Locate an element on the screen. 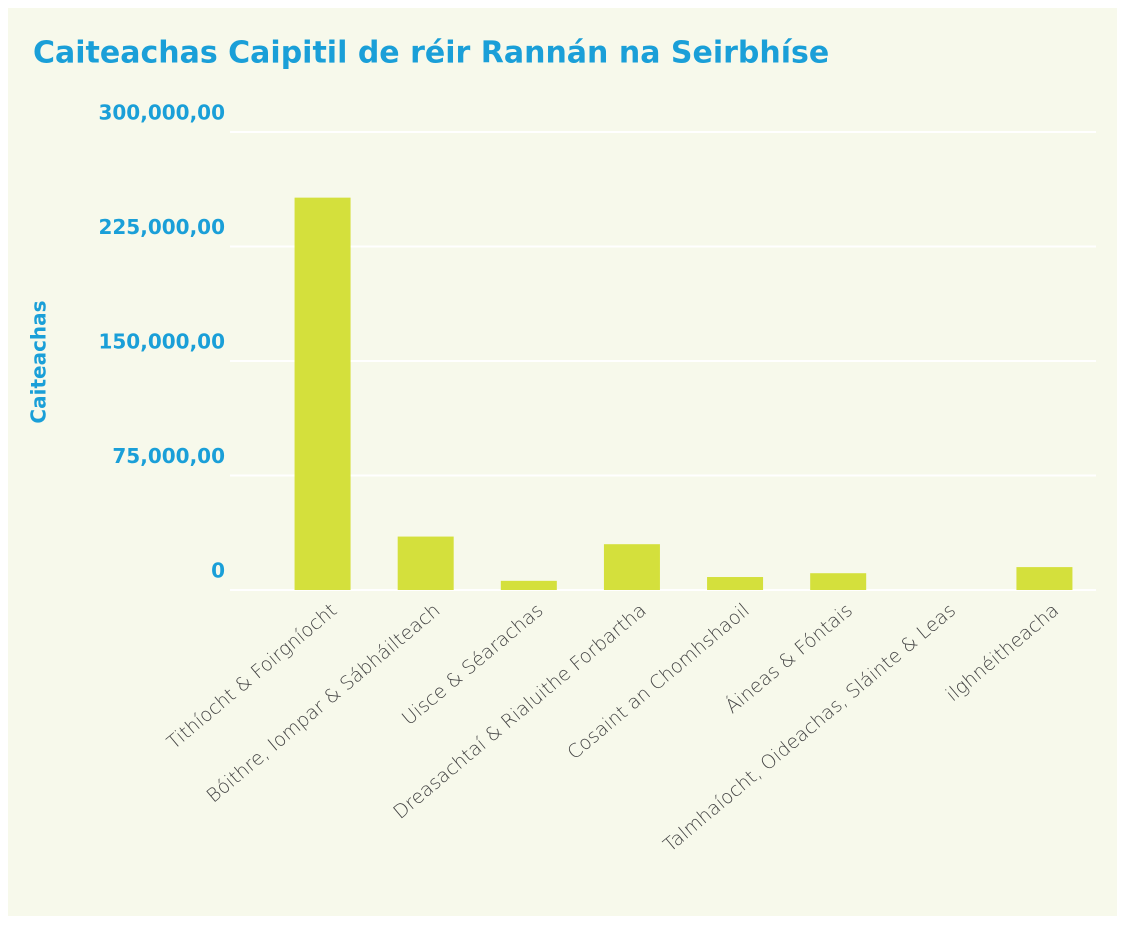 This screenshot has width=1125, height=946. y-tick-label: 300,000,00 is located at coordinates (161, 113).